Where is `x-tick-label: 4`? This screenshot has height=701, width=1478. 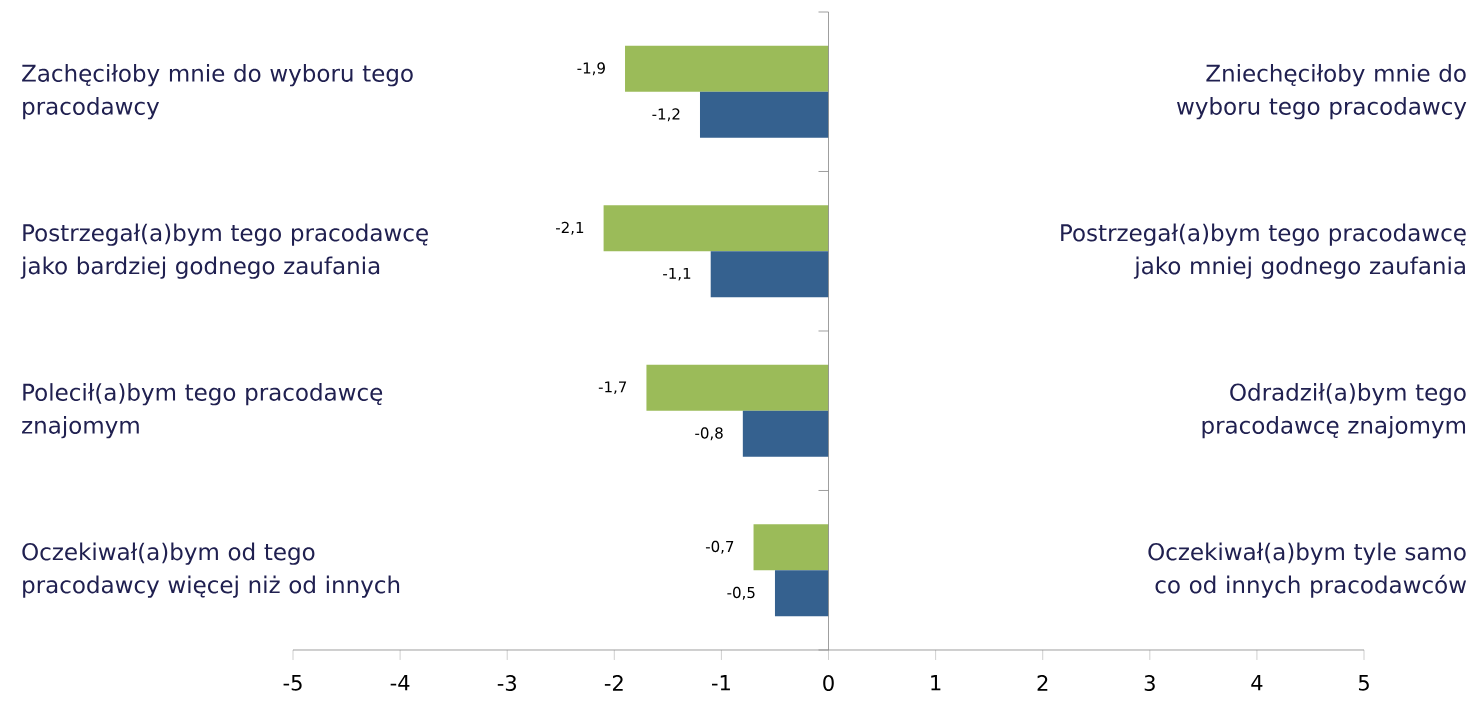 x-tick-label: 4 is located at coordinates (1257, 683).